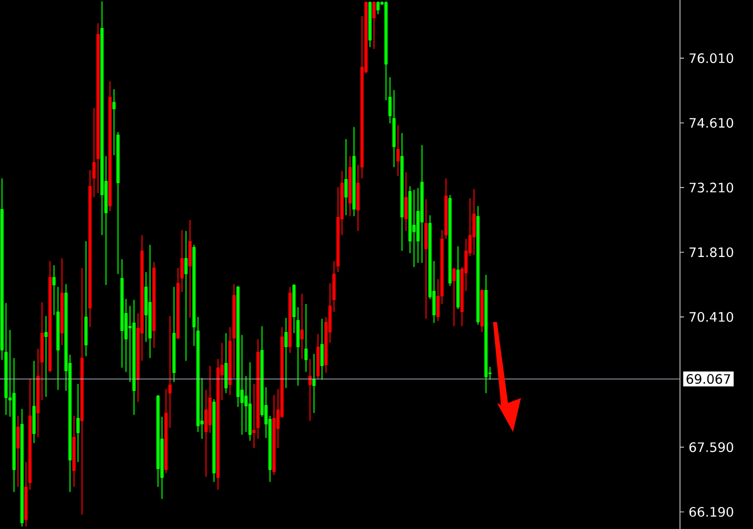  I want to click on y-tick-label: 74.610, so click(712, 123).